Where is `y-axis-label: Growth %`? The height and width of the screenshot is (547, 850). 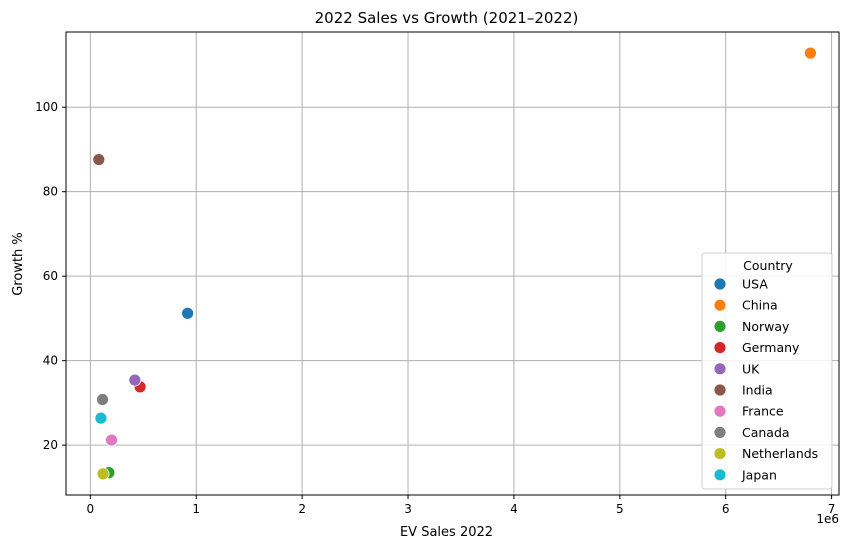 y-axis-label: Growth % is located at coordinates (18, 264).